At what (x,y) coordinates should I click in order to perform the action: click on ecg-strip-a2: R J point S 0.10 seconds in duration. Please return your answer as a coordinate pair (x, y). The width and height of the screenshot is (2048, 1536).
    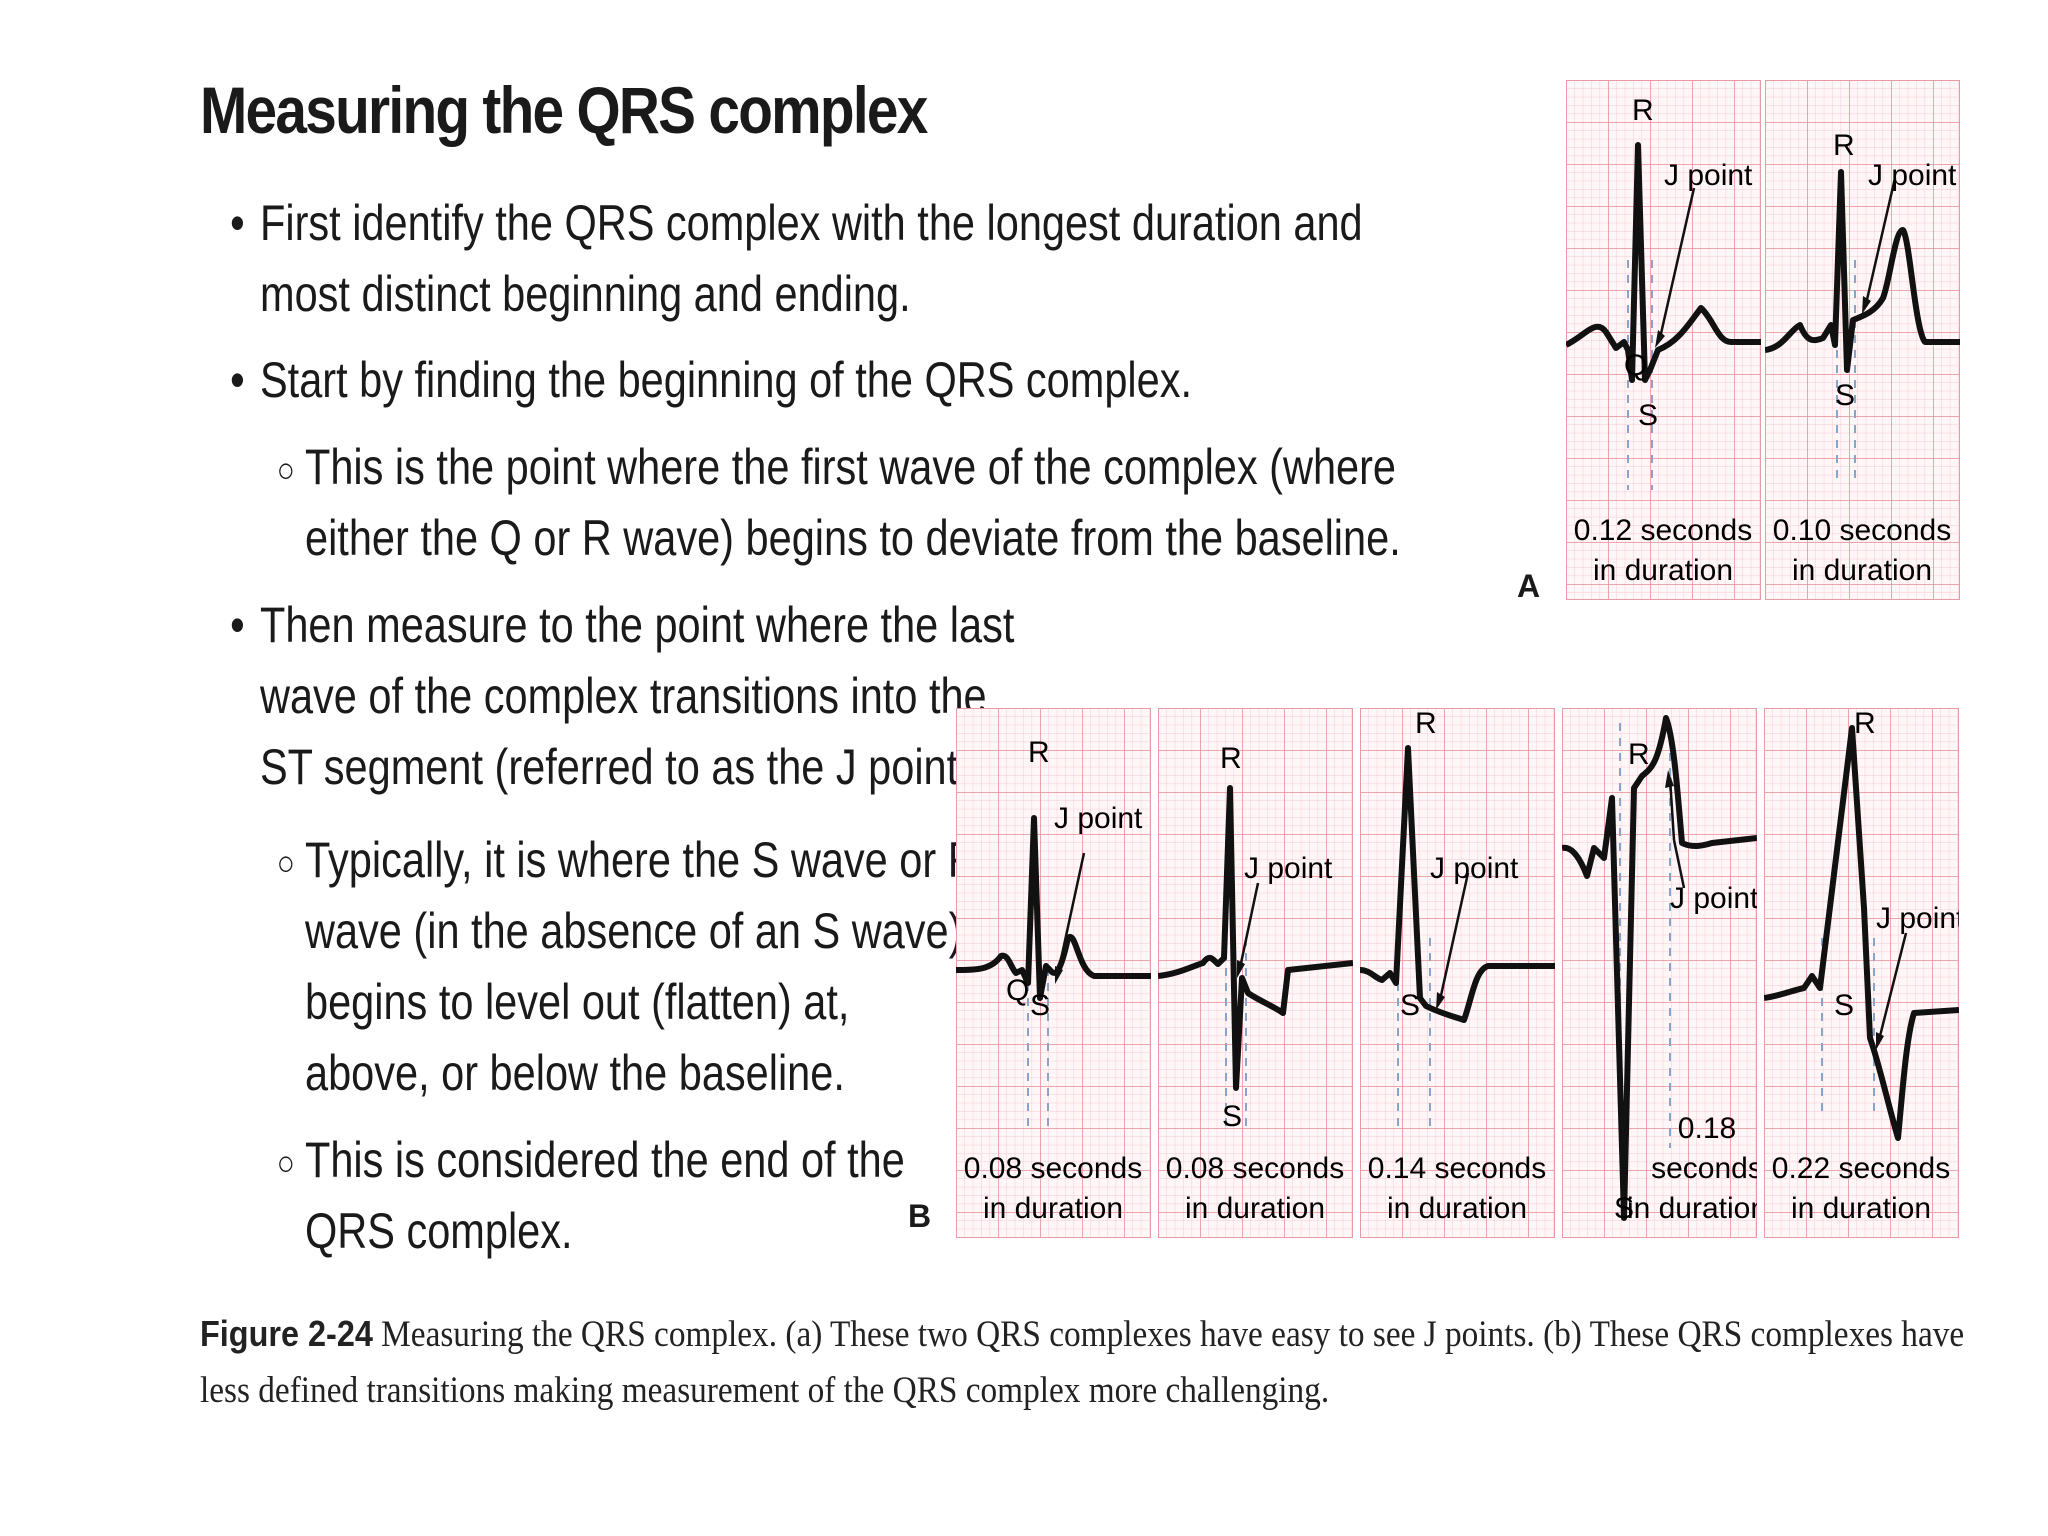
    Looking at the image, I should click on (1862, 340).